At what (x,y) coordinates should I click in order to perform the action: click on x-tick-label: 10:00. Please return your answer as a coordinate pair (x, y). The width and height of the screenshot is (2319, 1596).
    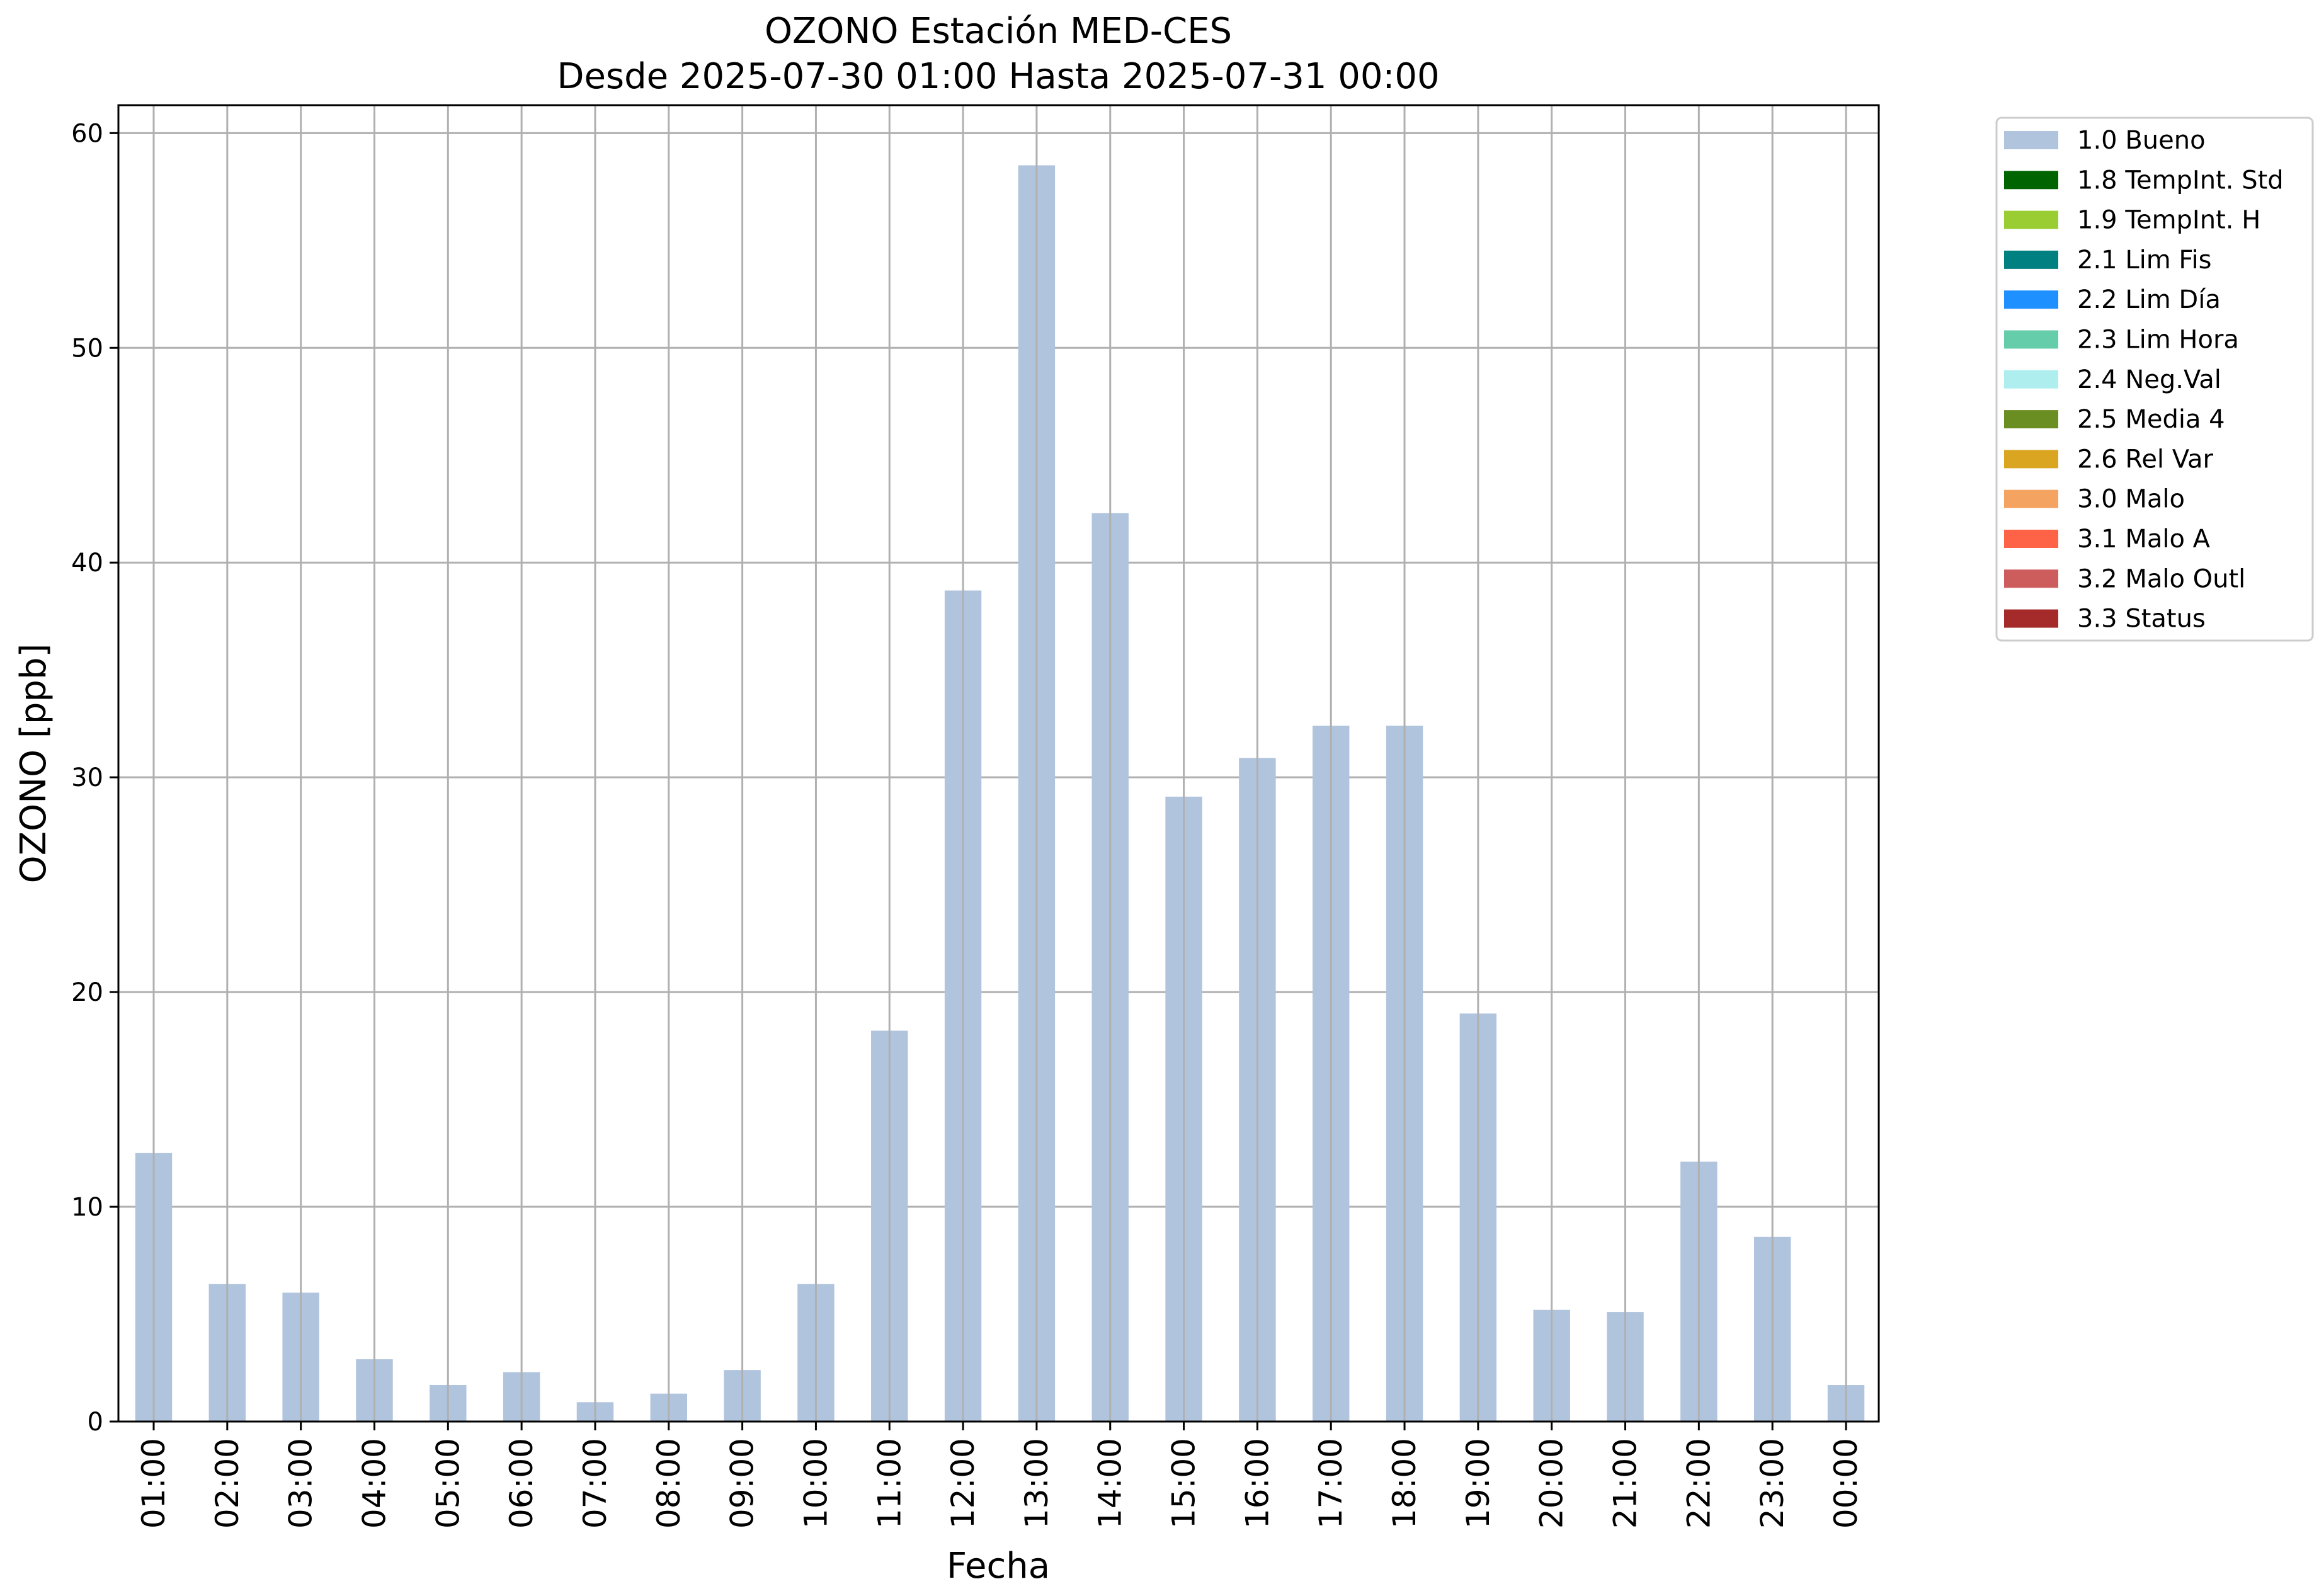
    Looking at the image, I should click on (815, 1483).